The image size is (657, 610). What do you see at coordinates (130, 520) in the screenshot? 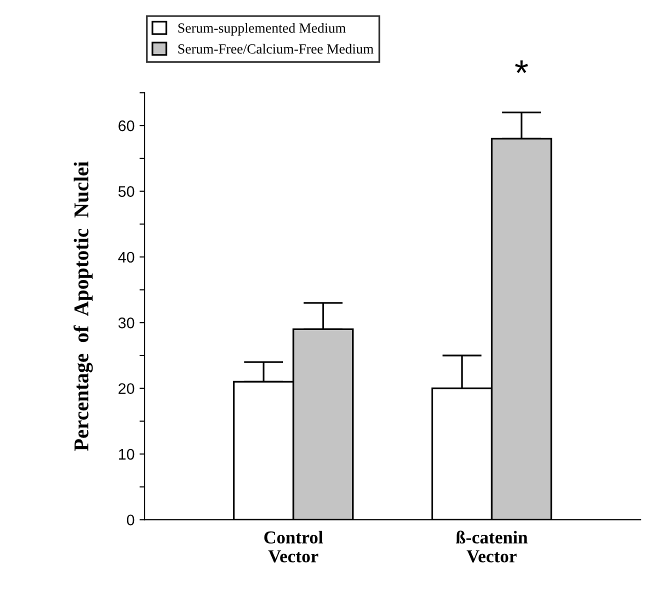
I see `y-tick-label: 0` at bounding box center [130, 520].